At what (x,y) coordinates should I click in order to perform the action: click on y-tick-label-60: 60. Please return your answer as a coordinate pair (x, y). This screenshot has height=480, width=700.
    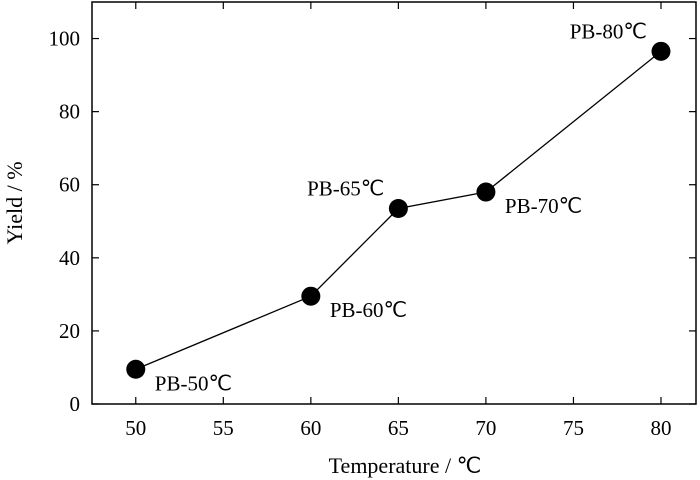
    Looking at the image, I should click on (69, 185).